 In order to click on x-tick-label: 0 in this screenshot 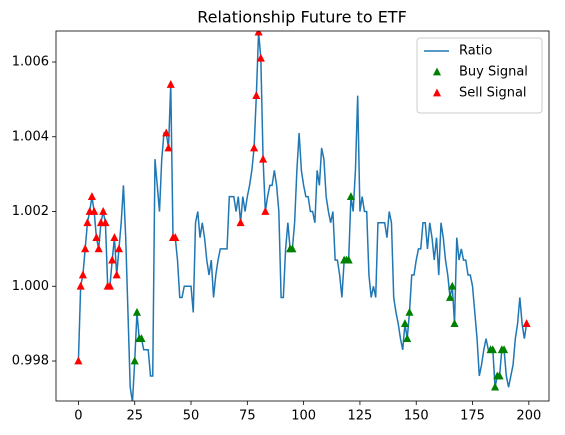, I will do `click(78, 416)`.